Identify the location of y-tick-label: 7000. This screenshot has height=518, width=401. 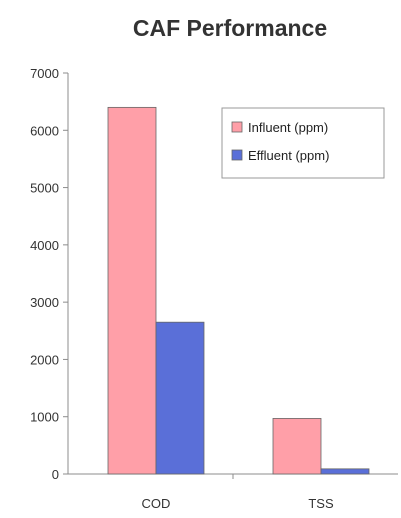
(44, 73).